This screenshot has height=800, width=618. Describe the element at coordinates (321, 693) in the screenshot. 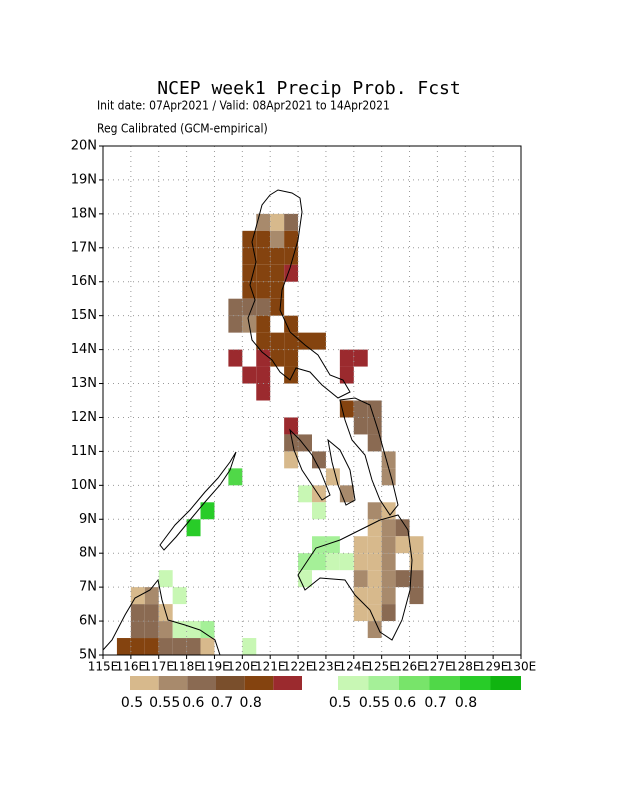

I see `legend: 0.5 0.55 0.6 0.7 0.8 0.5 0.55 0.6 0.7 0.8` at that location.